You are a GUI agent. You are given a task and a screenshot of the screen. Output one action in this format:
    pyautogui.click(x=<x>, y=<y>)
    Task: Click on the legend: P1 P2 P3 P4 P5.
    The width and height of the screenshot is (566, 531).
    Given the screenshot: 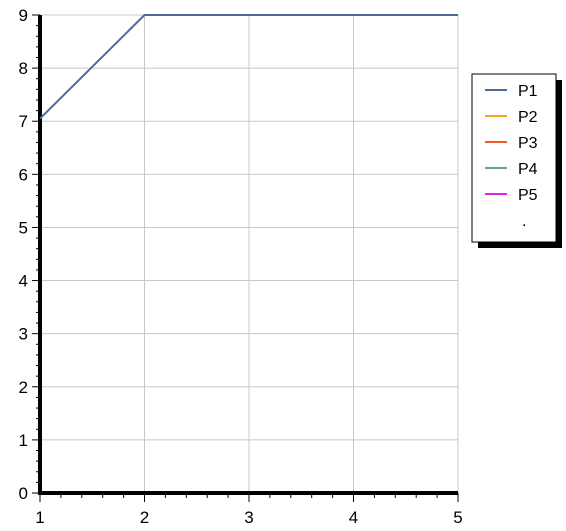 What is the action you would take?
    pyautogui.click(x=516, y=160)
    